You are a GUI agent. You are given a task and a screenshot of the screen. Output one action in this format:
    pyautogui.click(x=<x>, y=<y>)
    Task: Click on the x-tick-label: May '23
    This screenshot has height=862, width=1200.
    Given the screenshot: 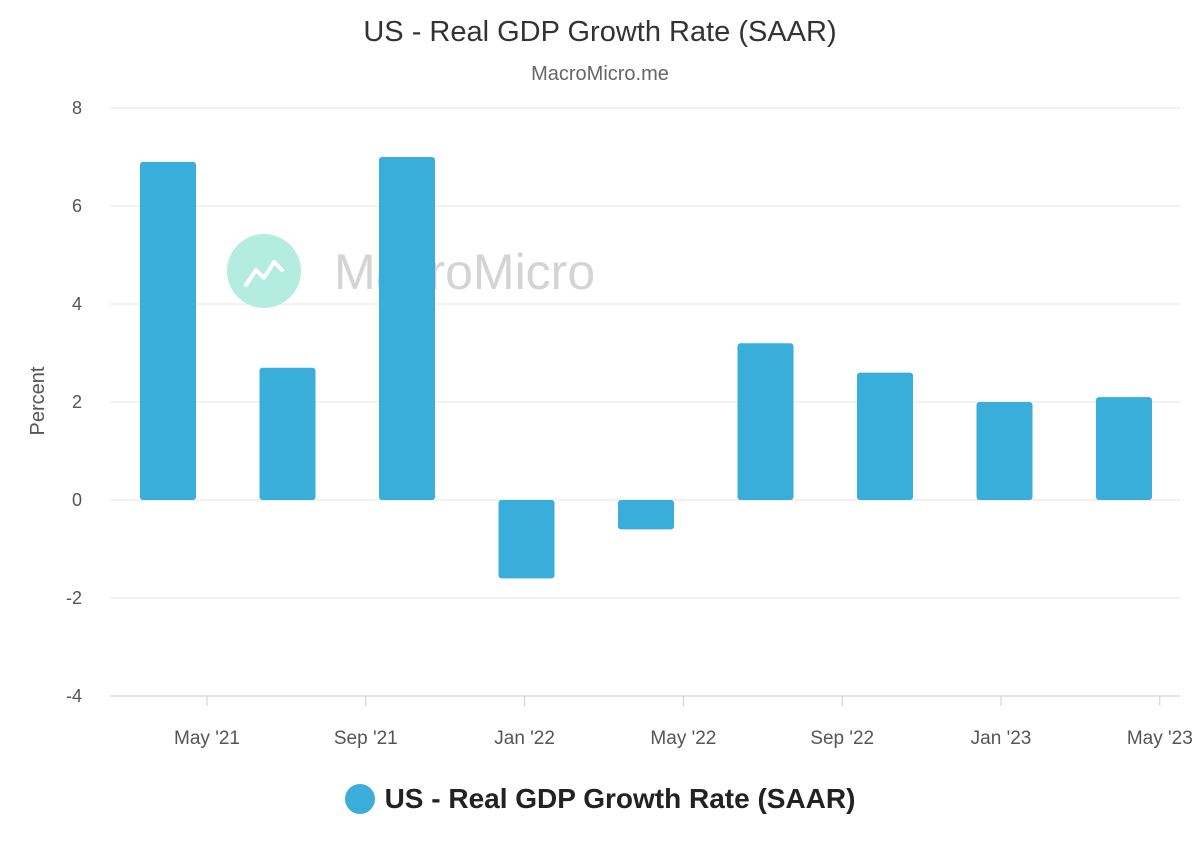 What is the action you would take?
    pyautogui.click(x=1160, y=738)
    